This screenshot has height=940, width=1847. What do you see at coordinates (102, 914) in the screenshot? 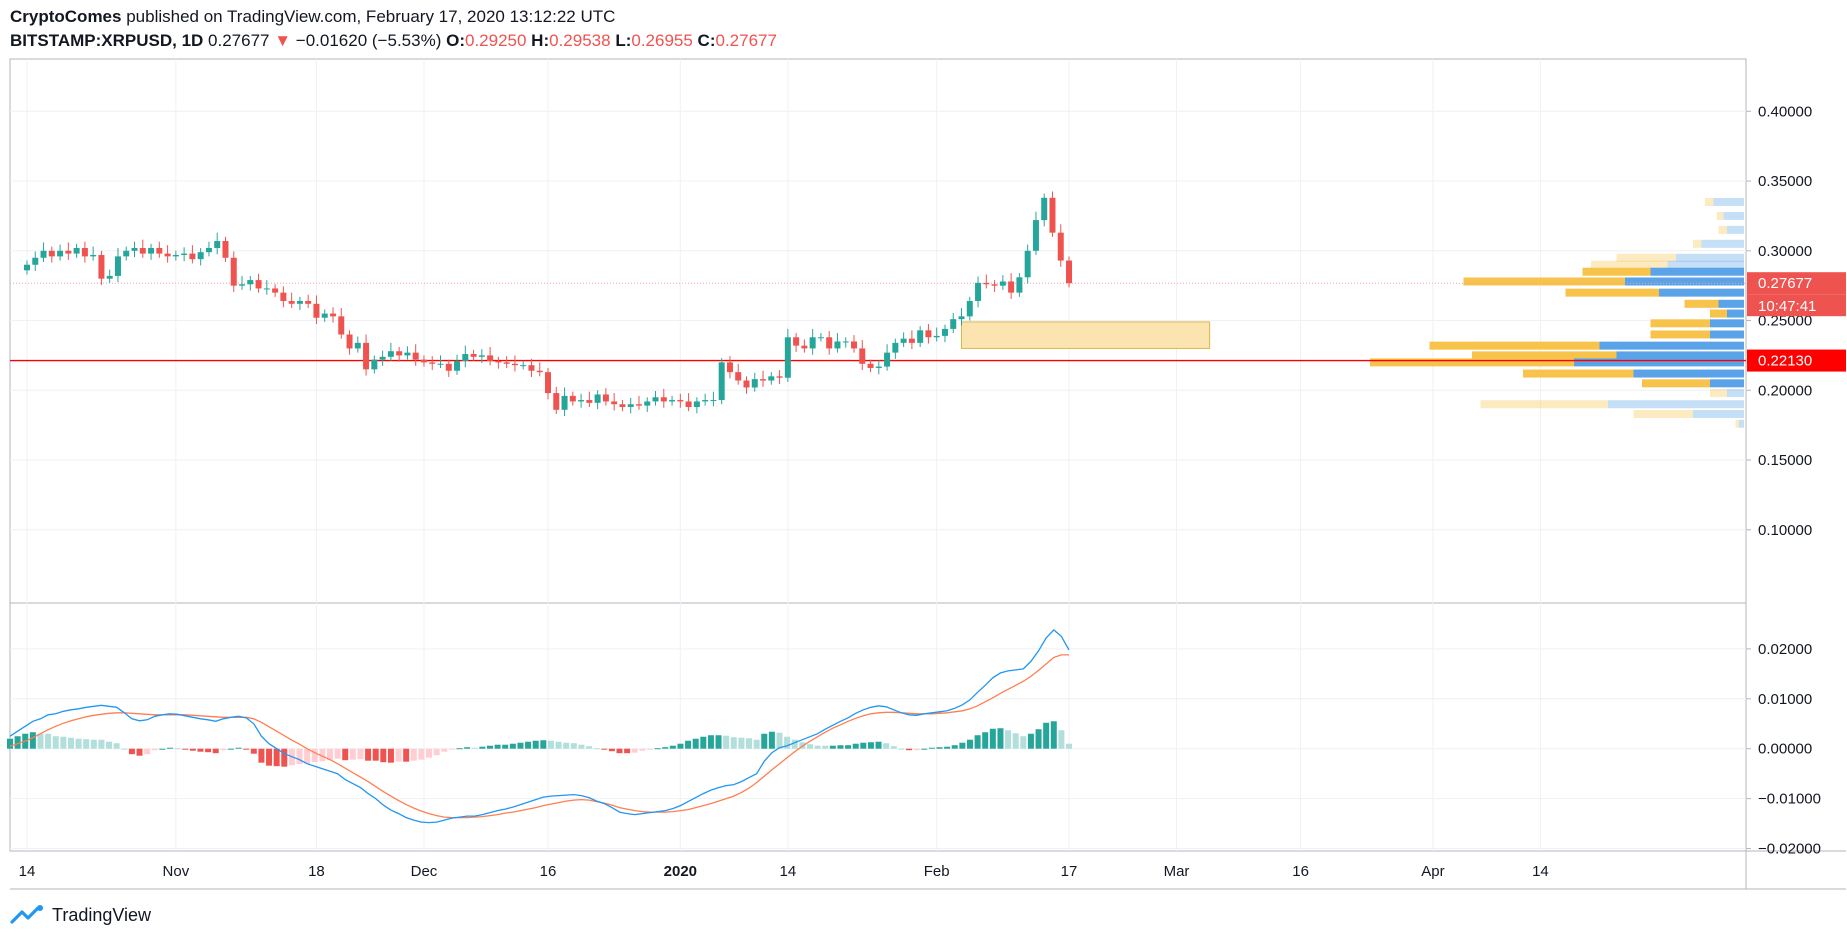
I see `footer-brand: TradingView` at bounding box center [102, 914].